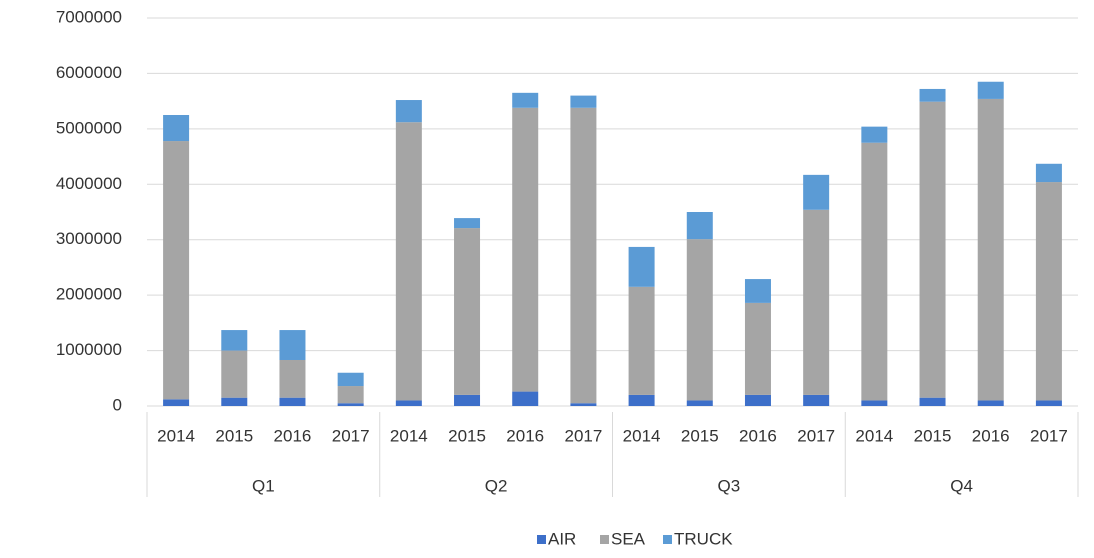  I want to click on y-tick-label: 5000000, so click(89, 127).